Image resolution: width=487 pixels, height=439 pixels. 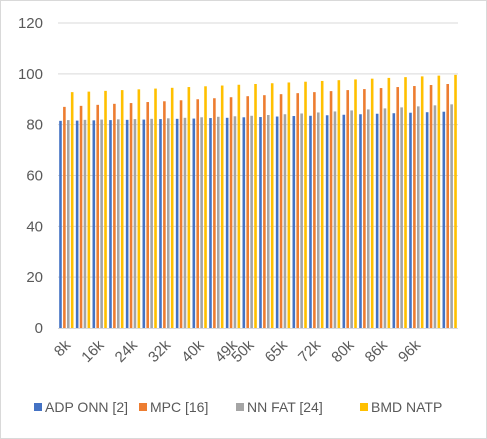 I want to click on bar-adp-onn-2-83k, so click(x=360, y=221).